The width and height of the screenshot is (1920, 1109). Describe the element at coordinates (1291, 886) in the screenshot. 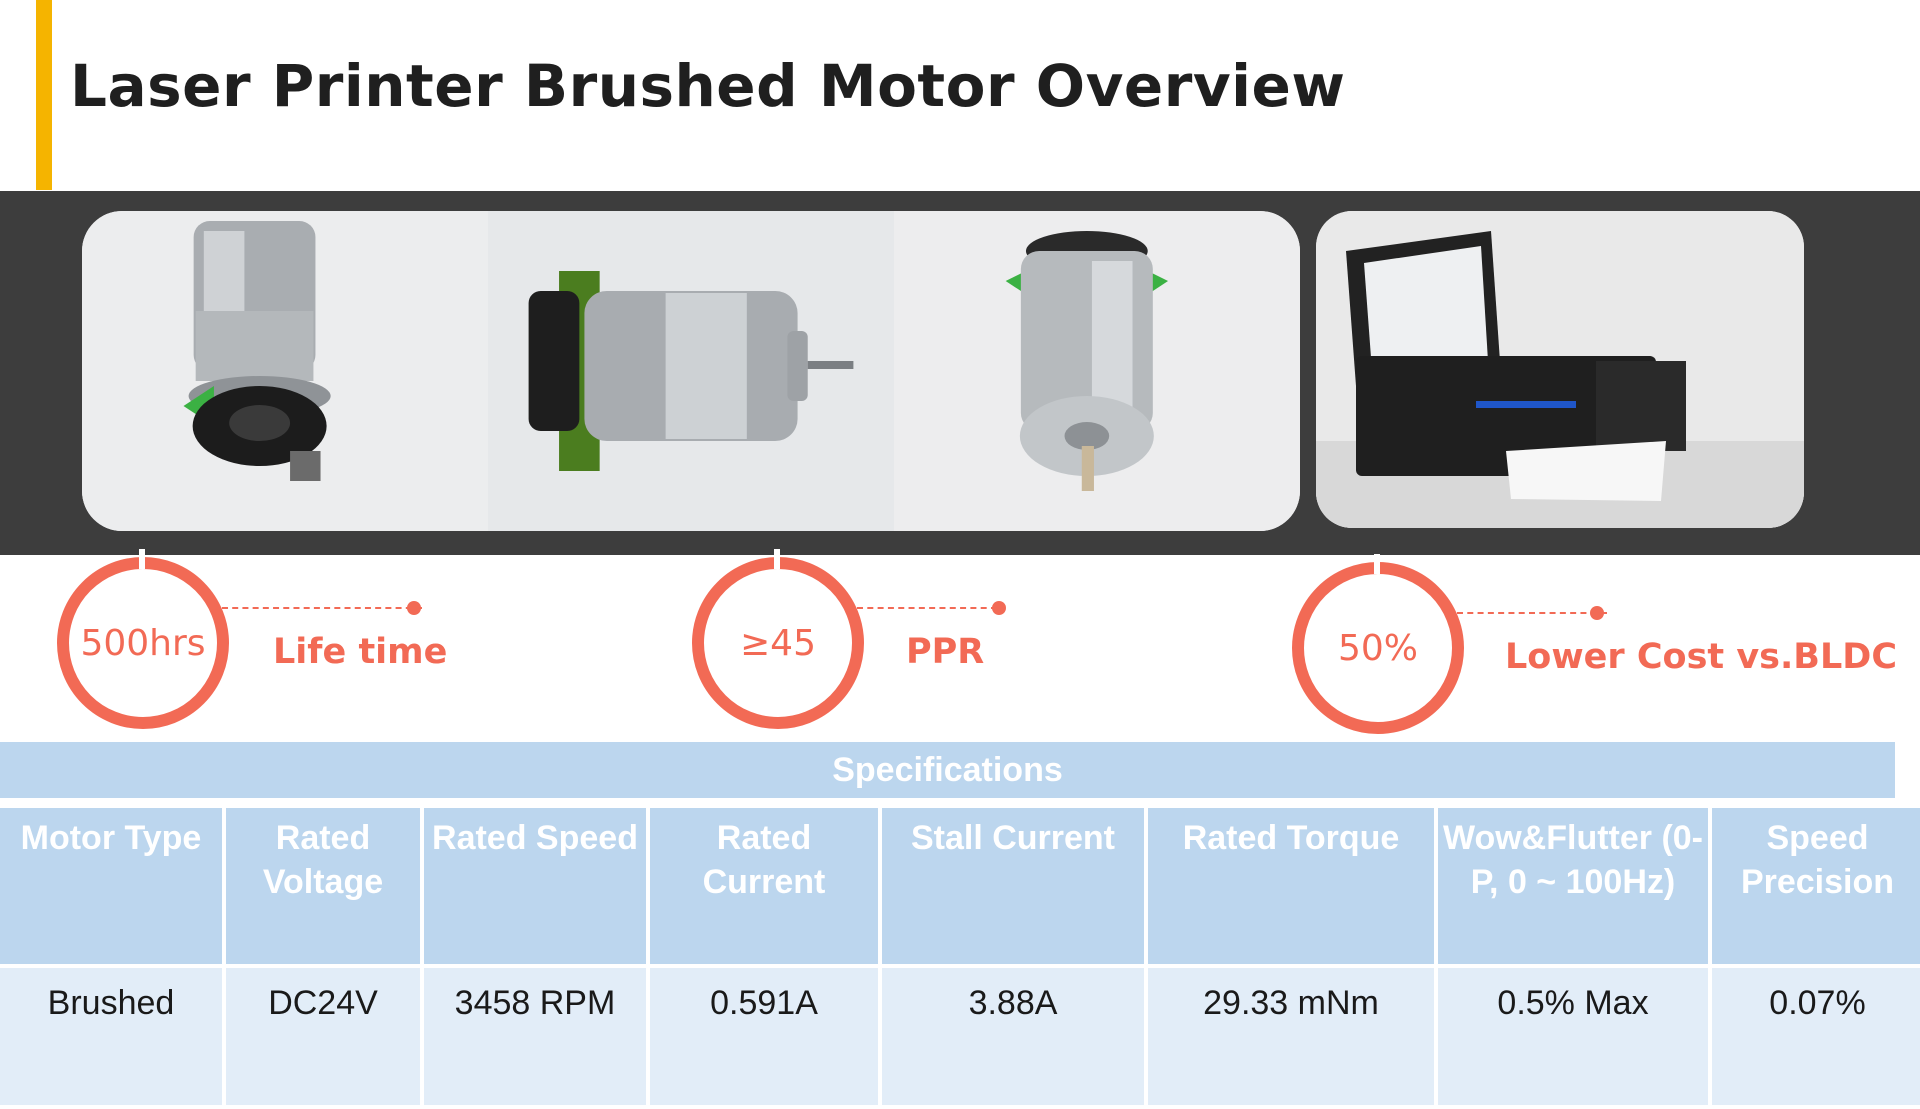

I see `header-rated-torque: Rated Torque` at that location.